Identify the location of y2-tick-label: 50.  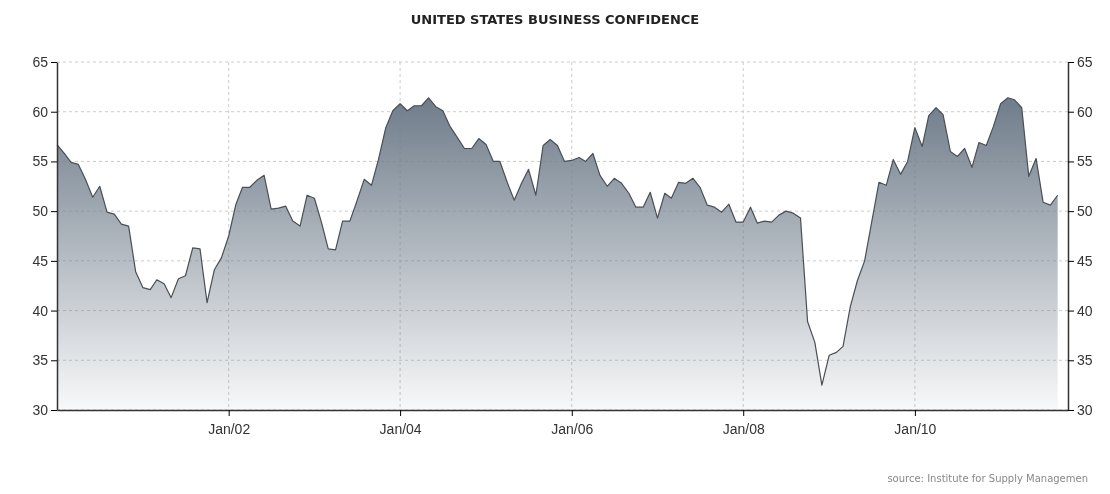
(1085, 211).